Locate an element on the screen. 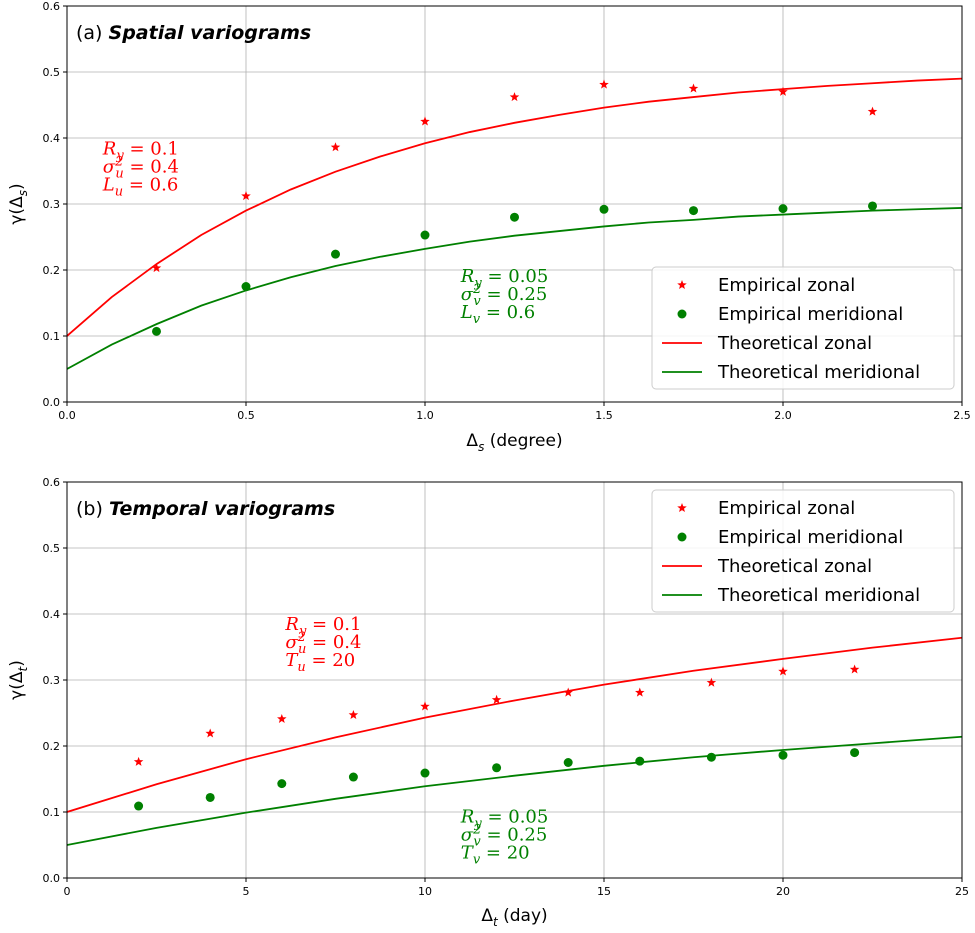 The image size is (975, 933). annotation-line: Lv = 0.6 is located at coordinates (497, 314).